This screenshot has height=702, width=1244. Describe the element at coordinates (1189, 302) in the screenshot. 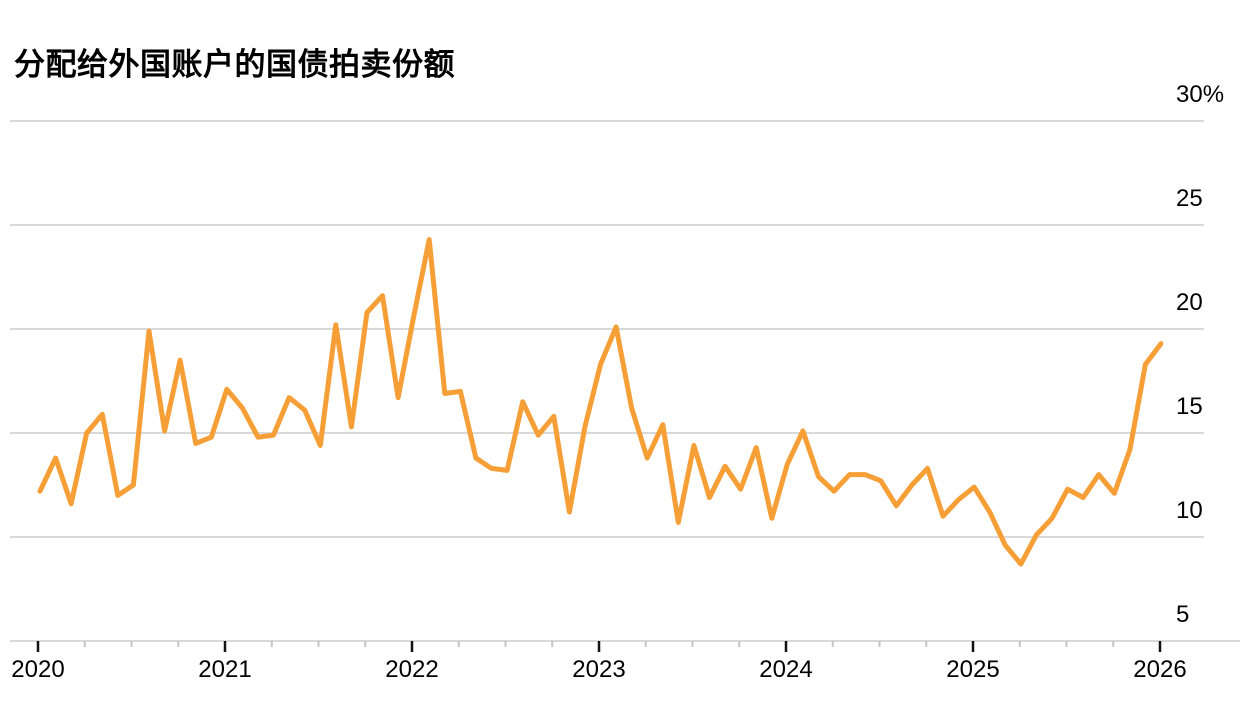

I see `y-axis-label: 20` at that location.